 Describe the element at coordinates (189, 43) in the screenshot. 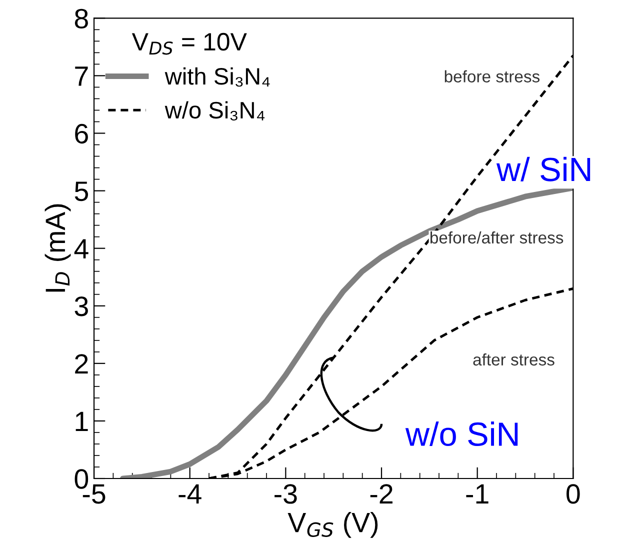

I see `legend-title: V$_{DS}$ = 10V` at that location.